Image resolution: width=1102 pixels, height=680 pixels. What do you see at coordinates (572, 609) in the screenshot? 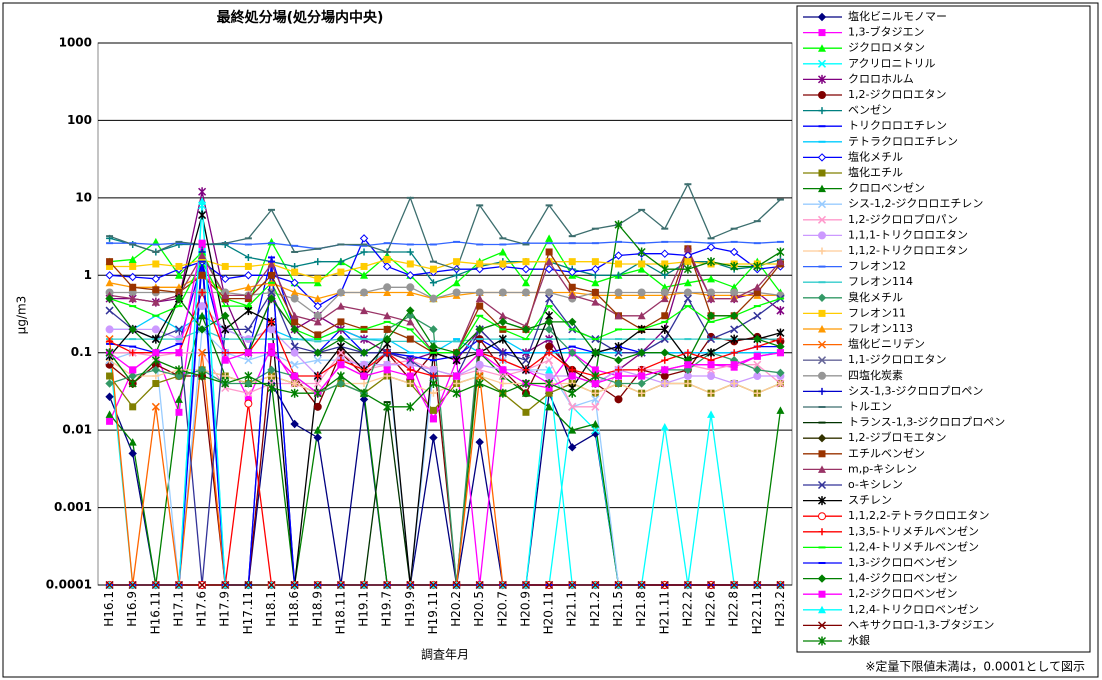
I see `x-tick-label: H21.1` at bounding box center [572, 609].